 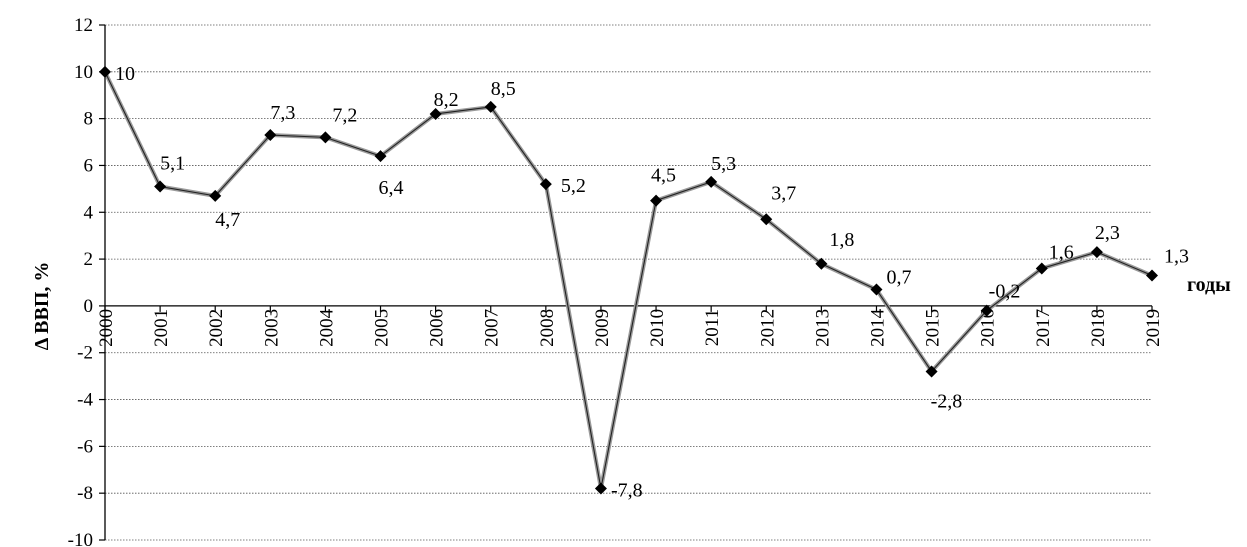 What do you see at coordinates (1005, 292) in the screenshot?
I see `data-label: -0,2` at bounding box center [1005, 292].